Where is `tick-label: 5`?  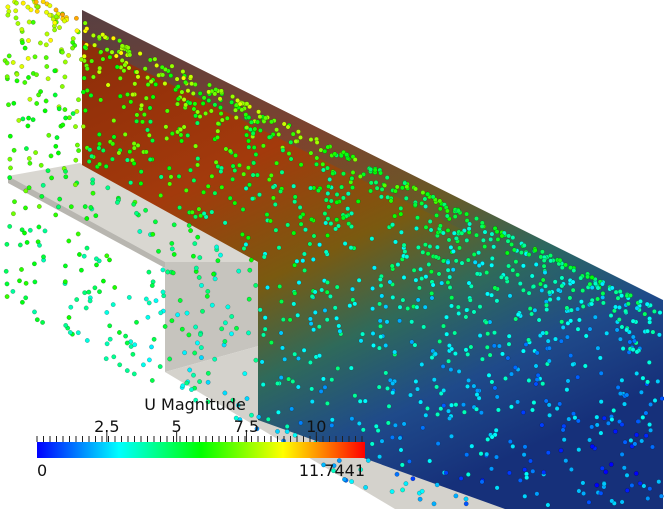 tick-label: 5 is located at coordinates (177, 426).